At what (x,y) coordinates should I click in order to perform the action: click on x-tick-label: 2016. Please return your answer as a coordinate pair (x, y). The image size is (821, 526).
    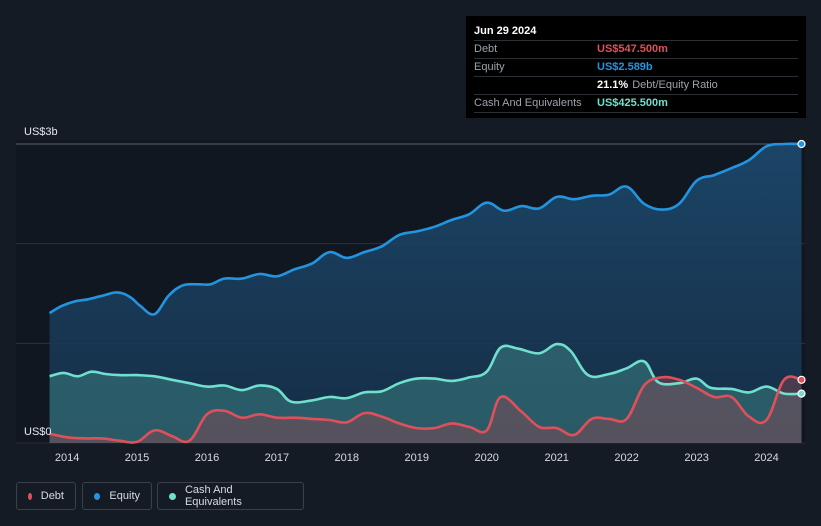
    Looking at the image, I should click on (207, 458).